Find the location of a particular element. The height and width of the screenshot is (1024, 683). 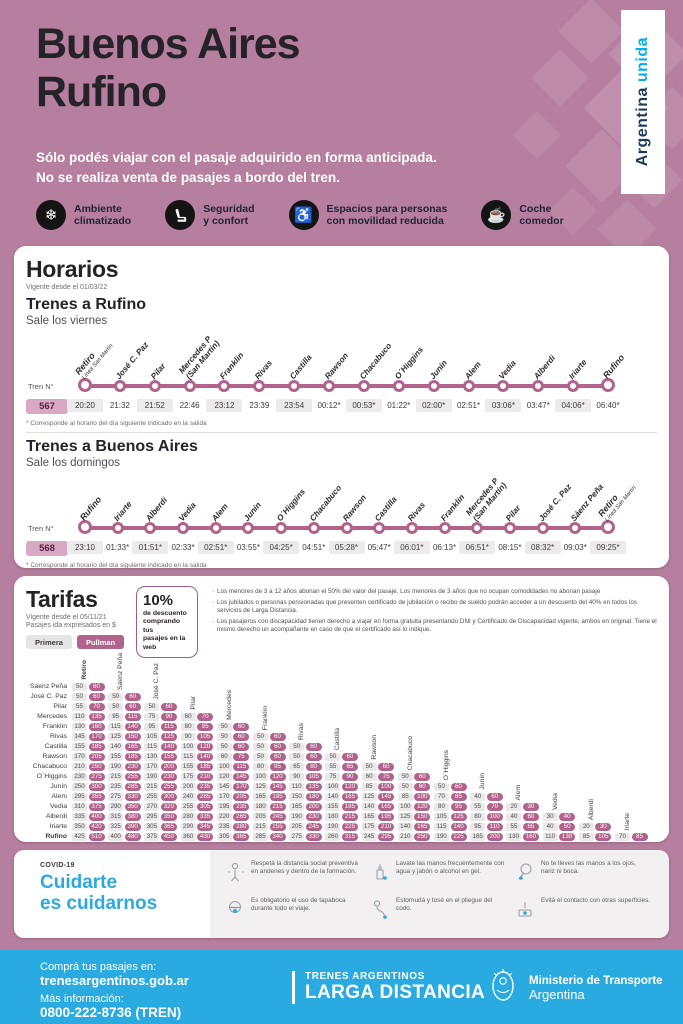

pullman-fare: 255 is located at coordinates (277, 827).